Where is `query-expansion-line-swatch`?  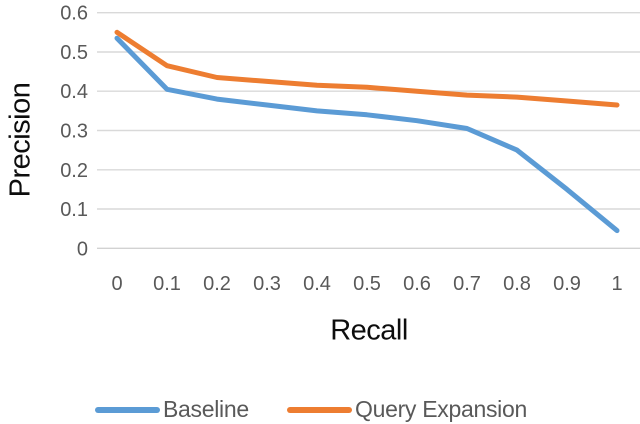 query-expansion-line-swatch is located at coordinates (319, 409).